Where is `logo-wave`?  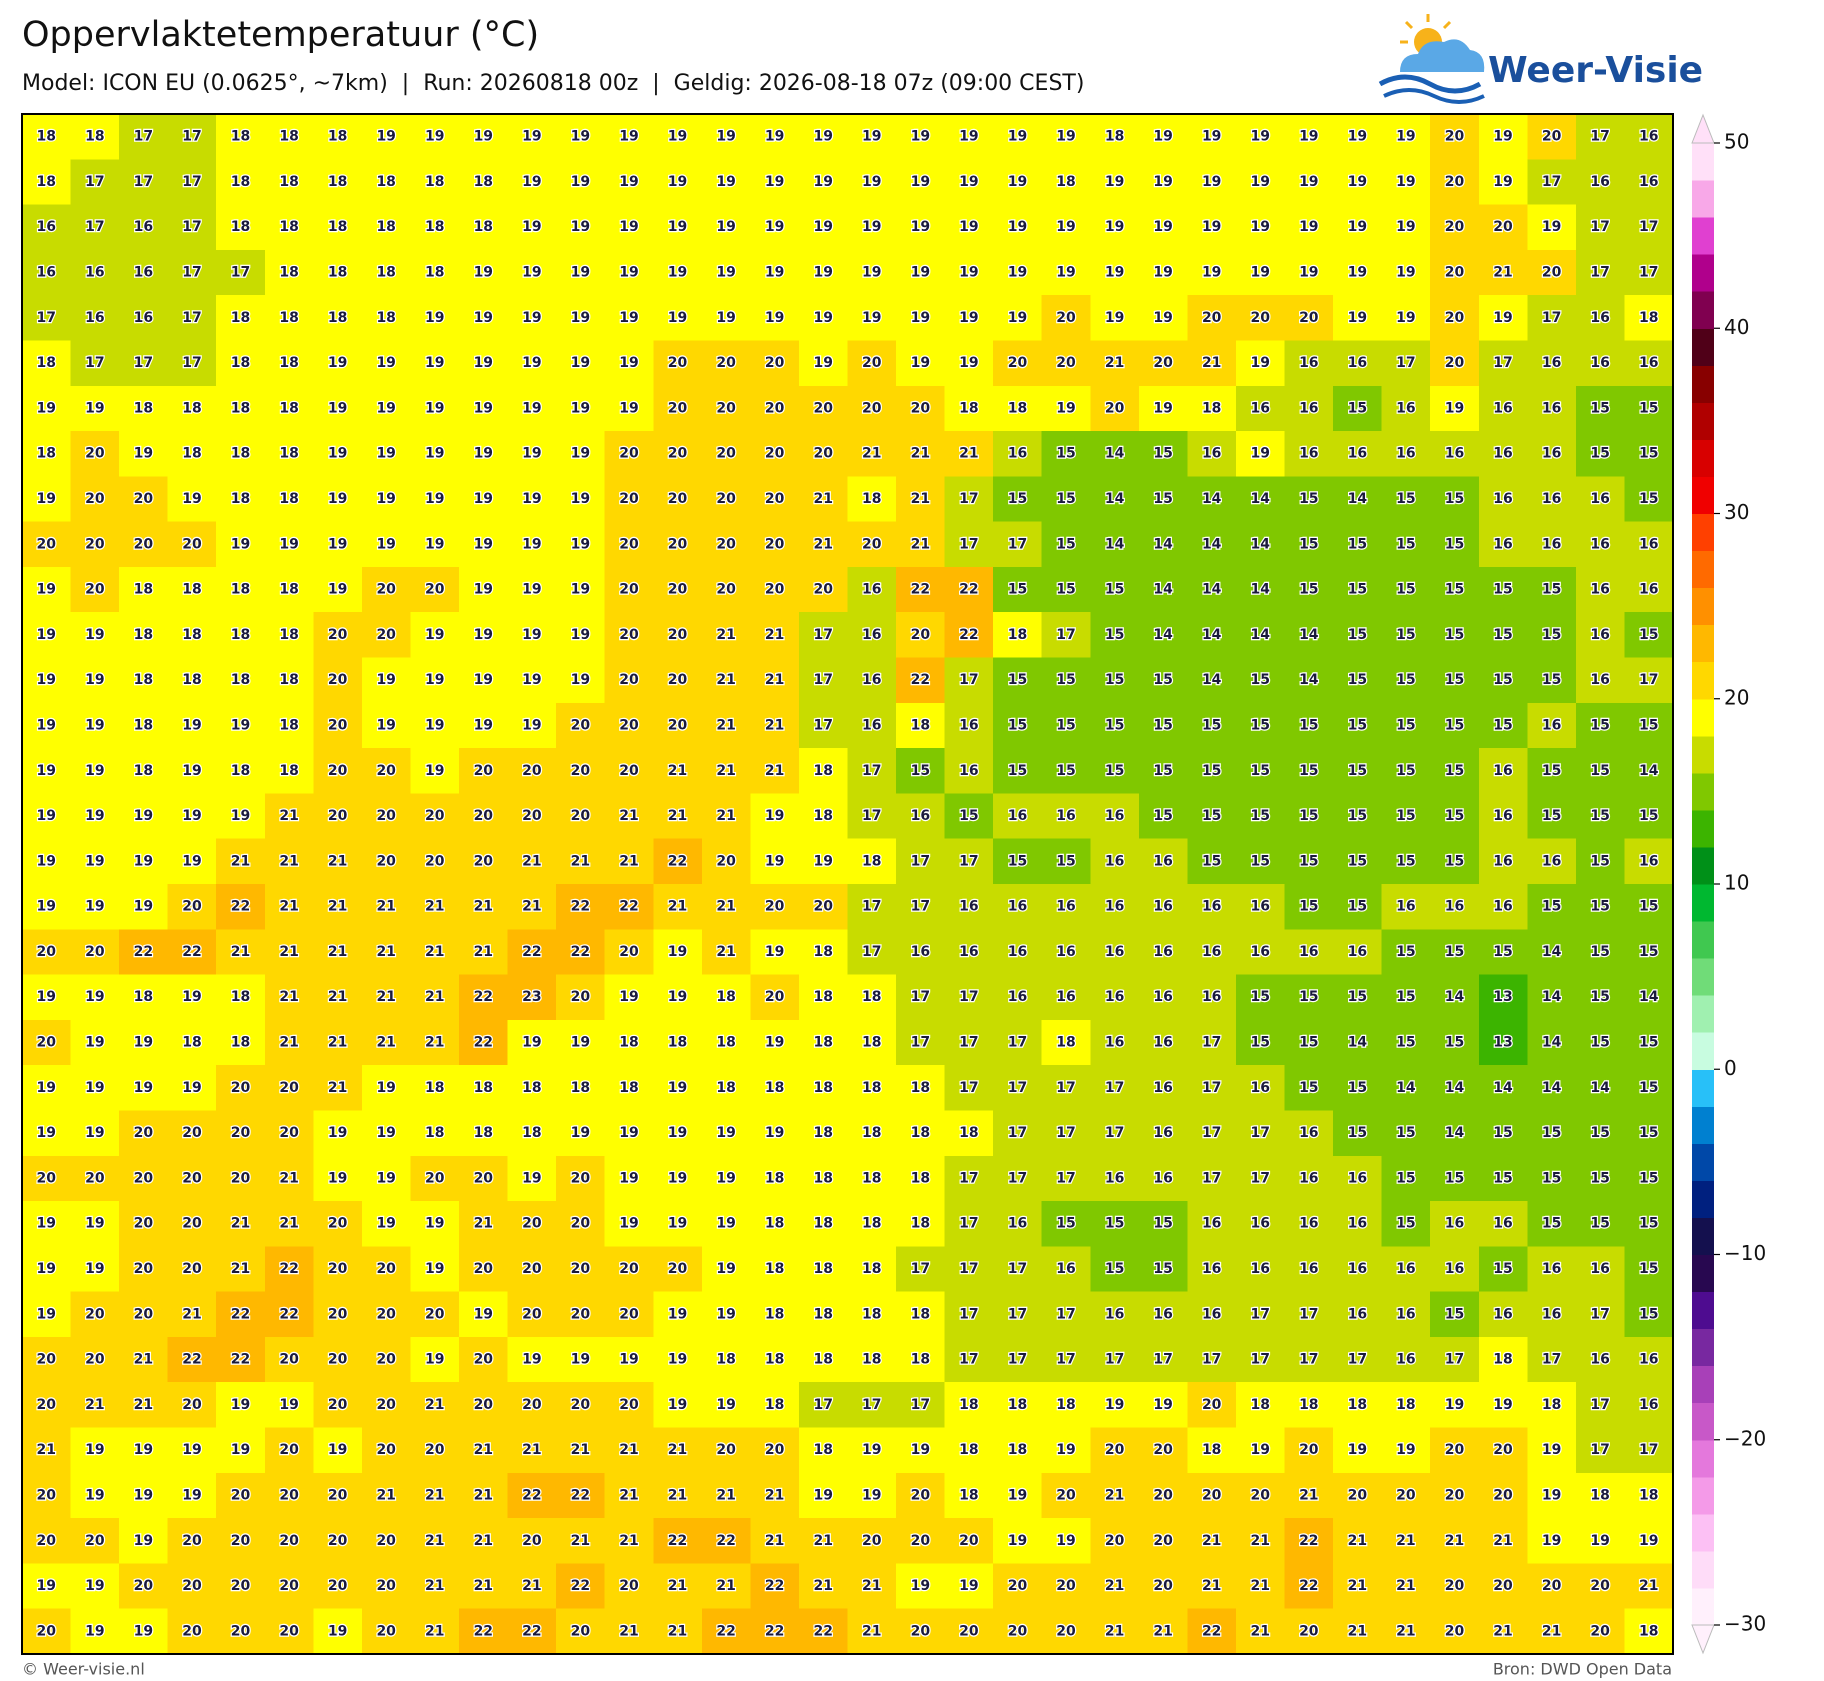 logo-wave is located at coordinates (1430, 84).